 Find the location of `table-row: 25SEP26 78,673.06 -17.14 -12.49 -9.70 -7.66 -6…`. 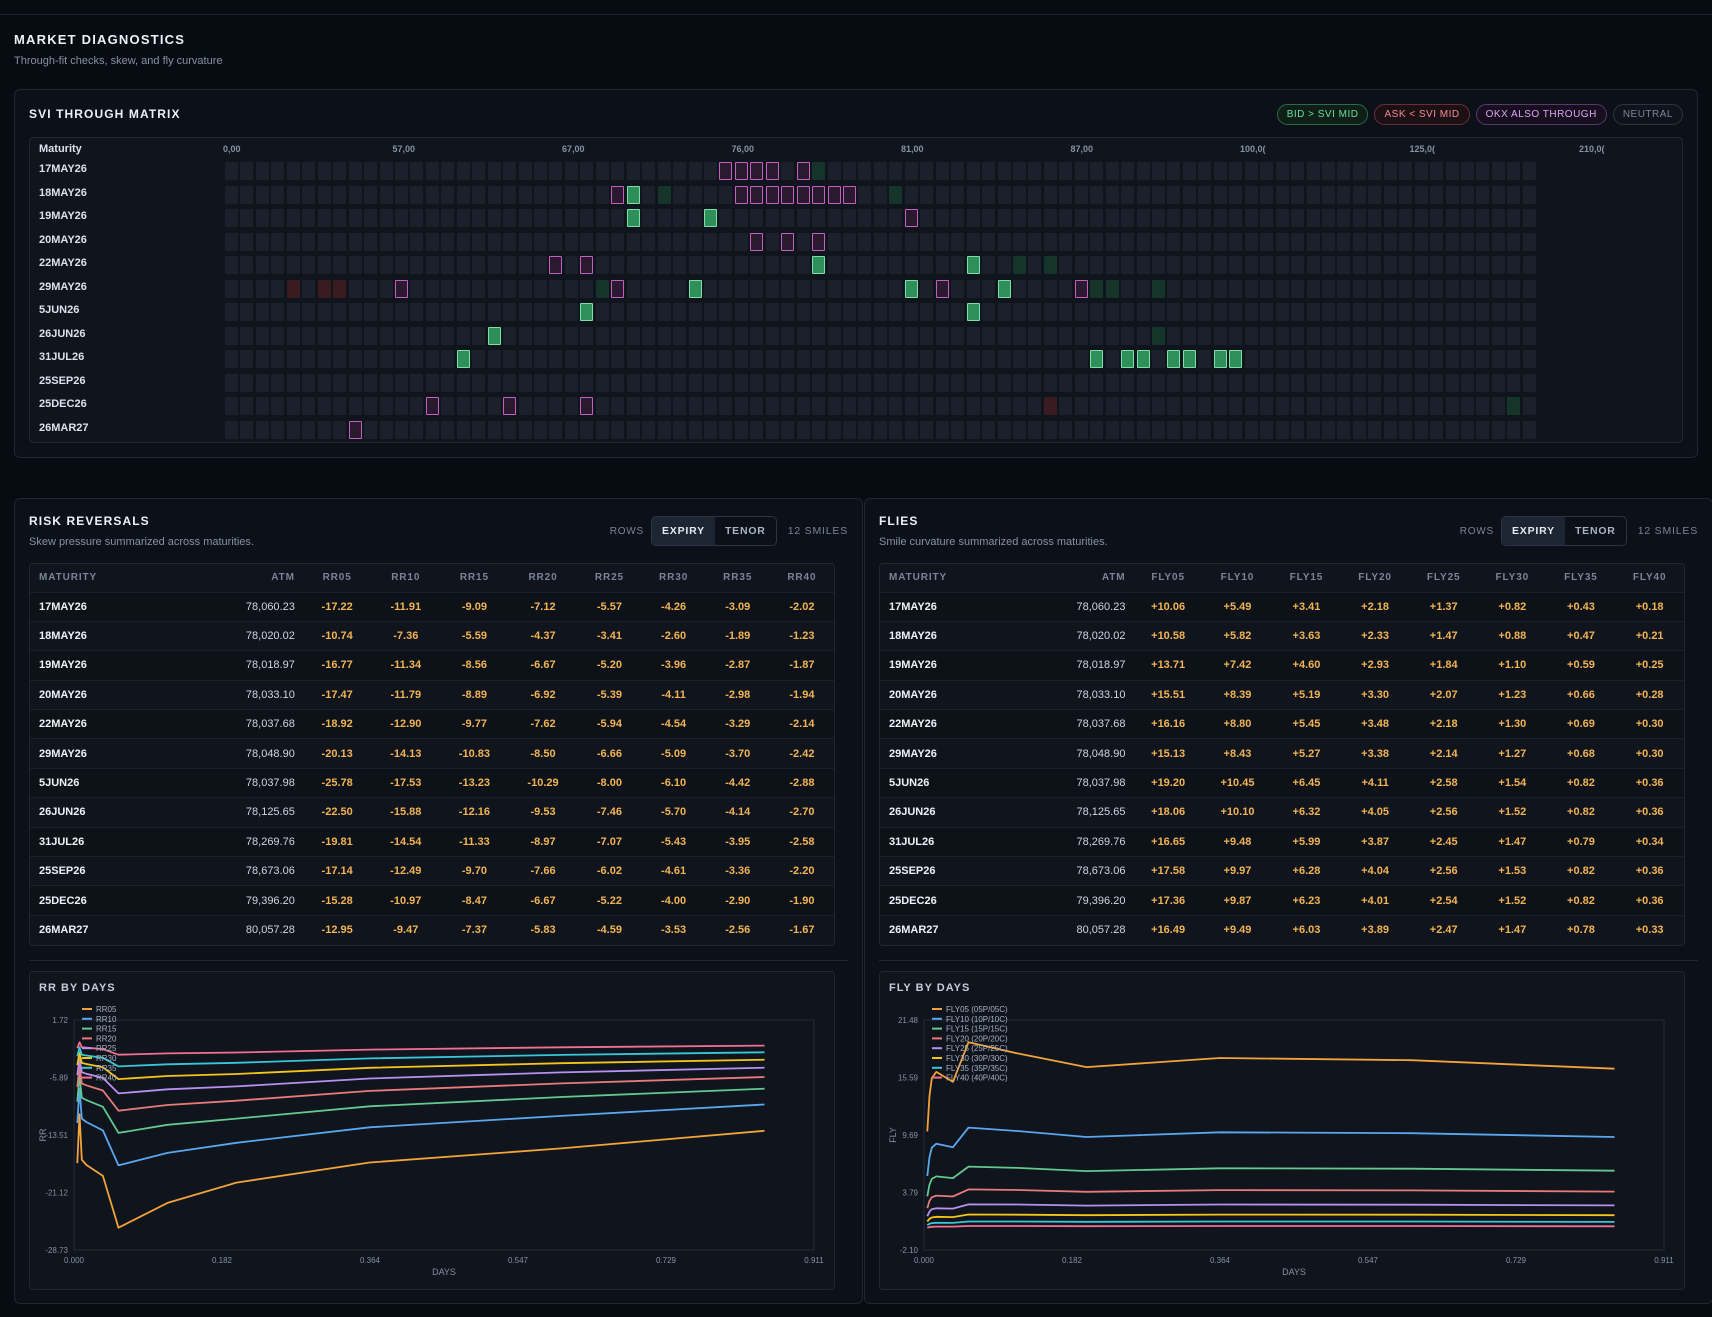

table-row: 25SEP26 78,673.06 -17.14 -12.49 -9.70 -7.66 -6… is located at coordinates (432, 871).